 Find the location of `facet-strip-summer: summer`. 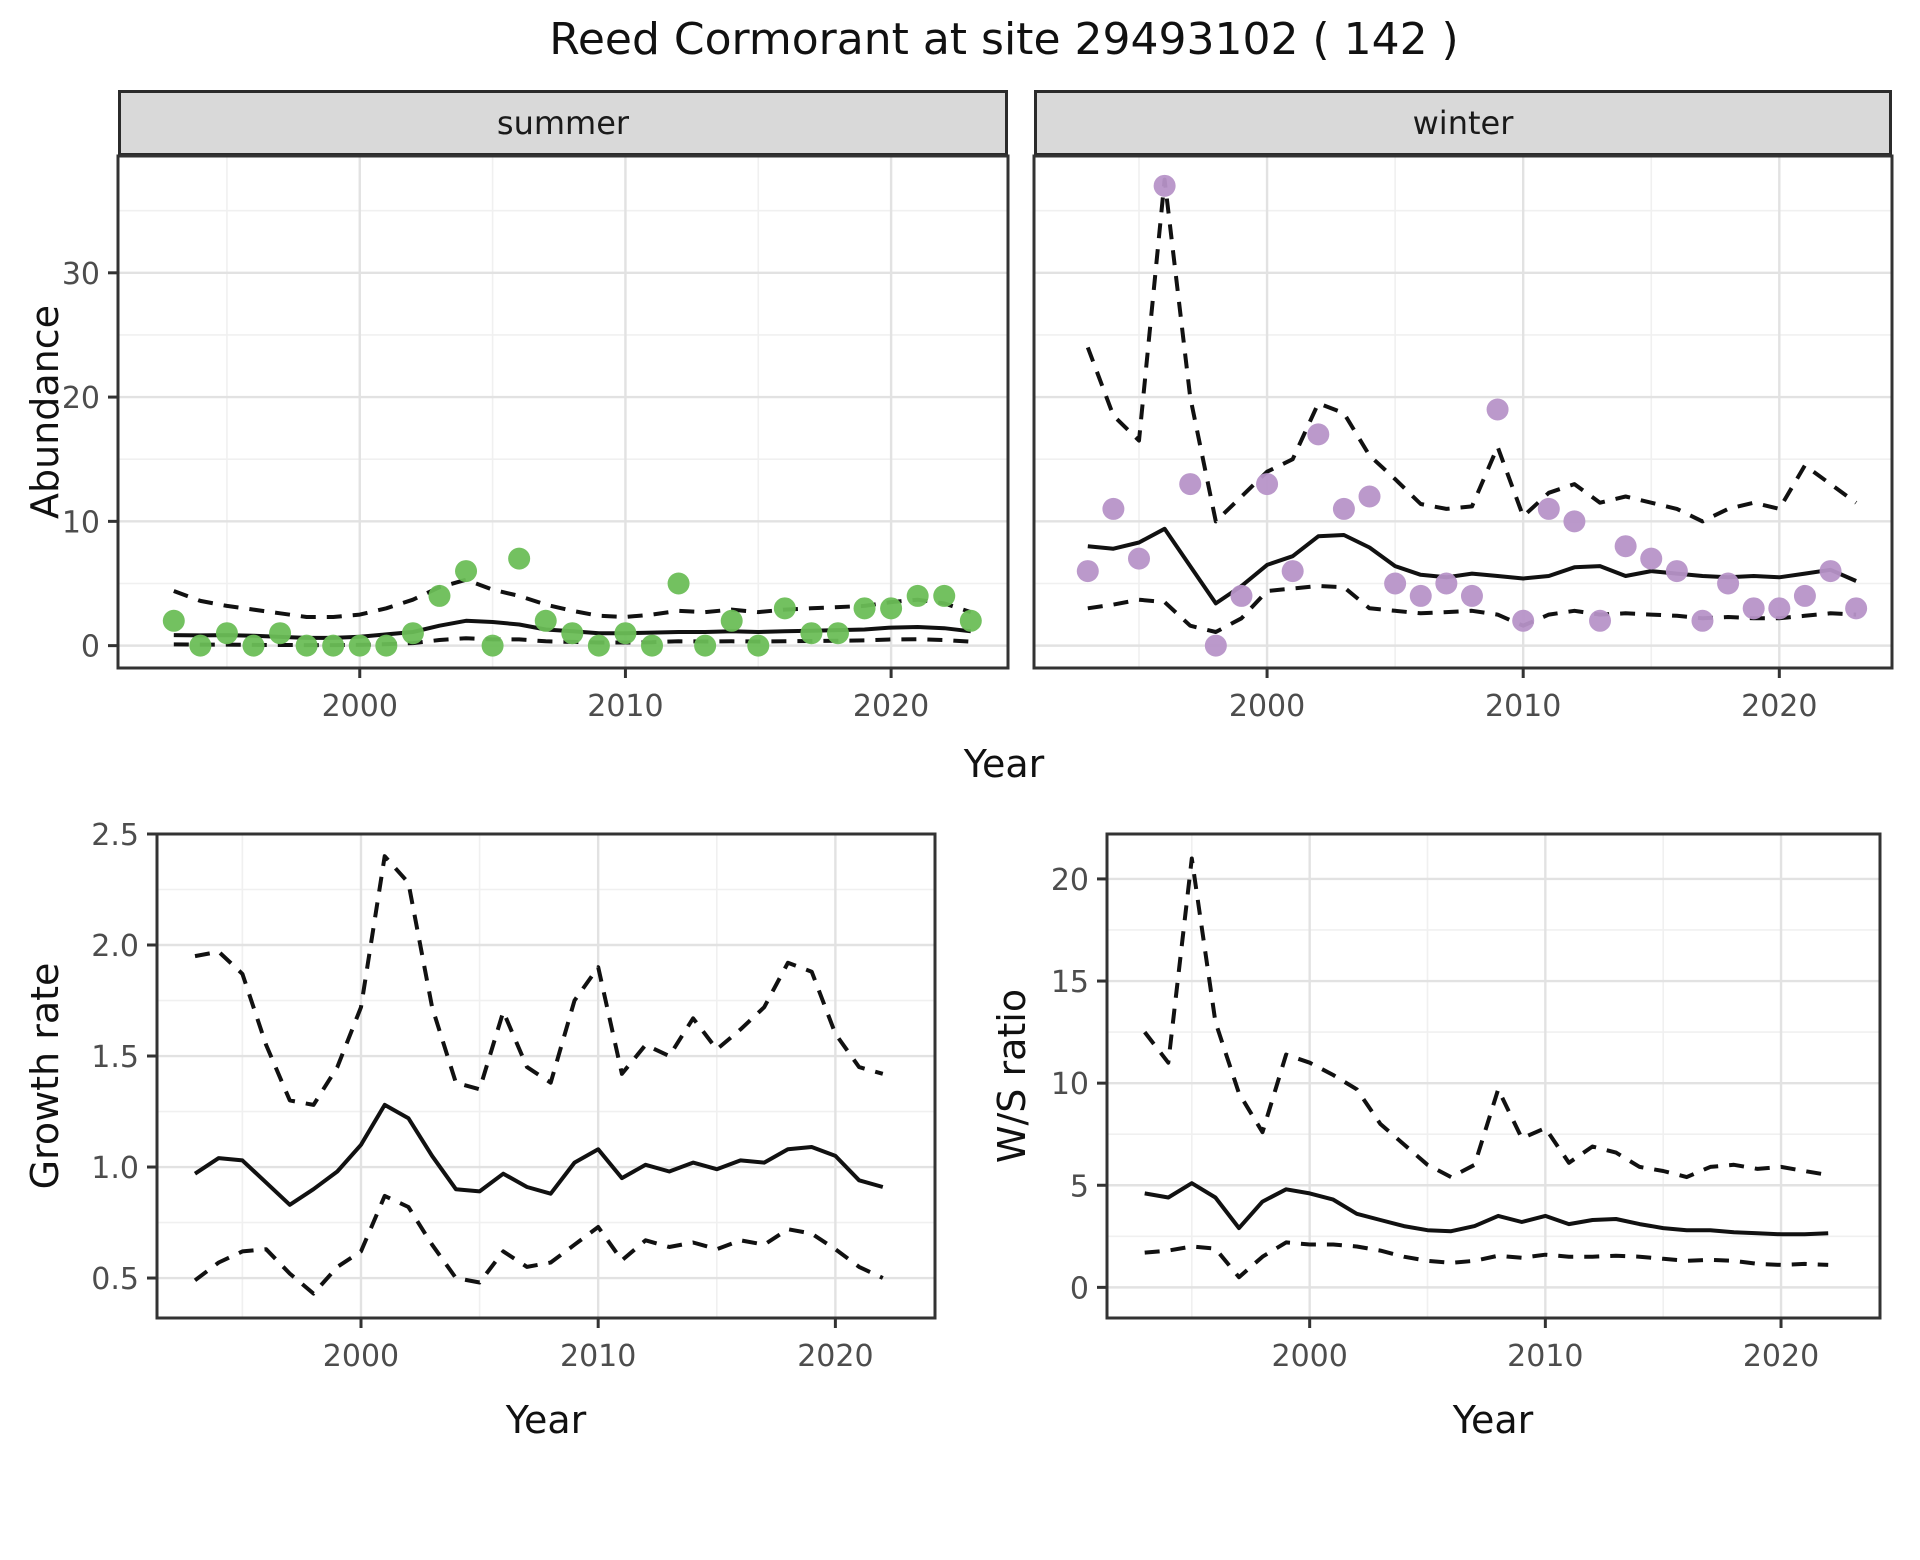

facet-strip-summer: summer is located at coordinates (563, 123).